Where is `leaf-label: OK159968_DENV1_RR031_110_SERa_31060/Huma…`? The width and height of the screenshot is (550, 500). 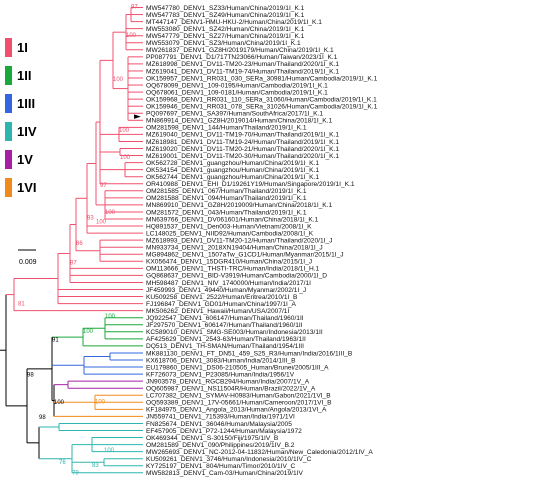 leaf-label: OK159968_DENV1_RR031_110_SERa_31060/Huma… is located at coordinates (261, 99).